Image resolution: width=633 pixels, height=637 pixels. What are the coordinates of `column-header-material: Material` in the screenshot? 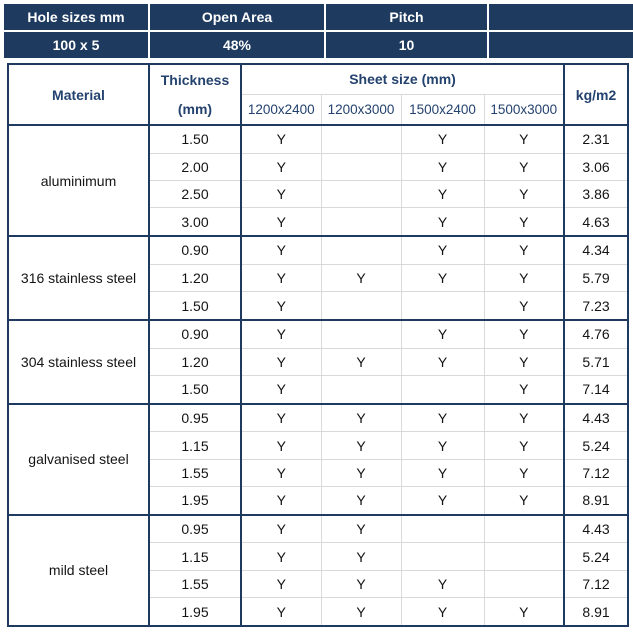 It's located at (78, 94).